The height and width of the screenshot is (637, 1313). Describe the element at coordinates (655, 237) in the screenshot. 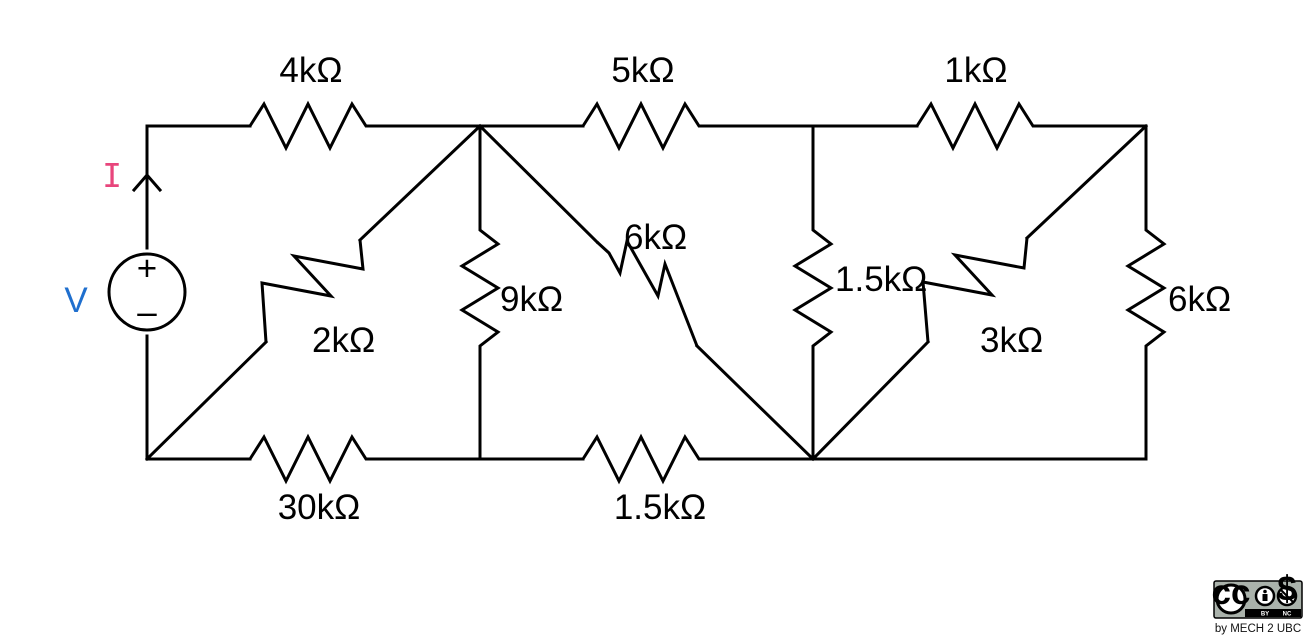

I see `label-6k-diag: 6kΩ` at that location.